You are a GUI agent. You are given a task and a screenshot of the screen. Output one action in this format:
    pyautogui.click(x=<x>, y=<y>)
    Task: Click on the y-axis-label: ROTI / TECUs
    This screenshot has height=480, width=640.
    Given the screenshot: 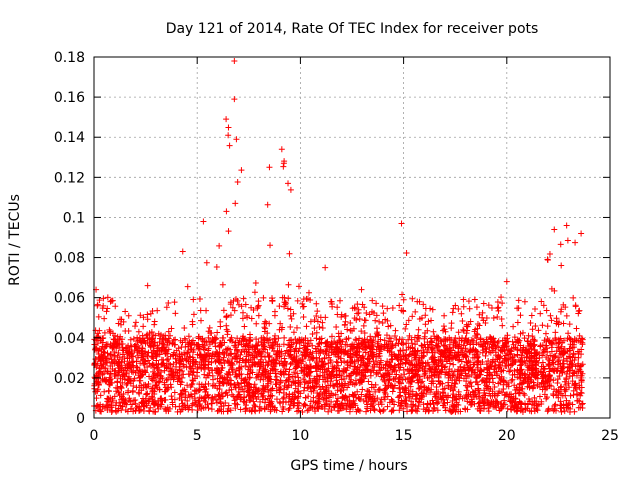 What is the action you would take?
    pyautogui.click(x=15, y=240)
    